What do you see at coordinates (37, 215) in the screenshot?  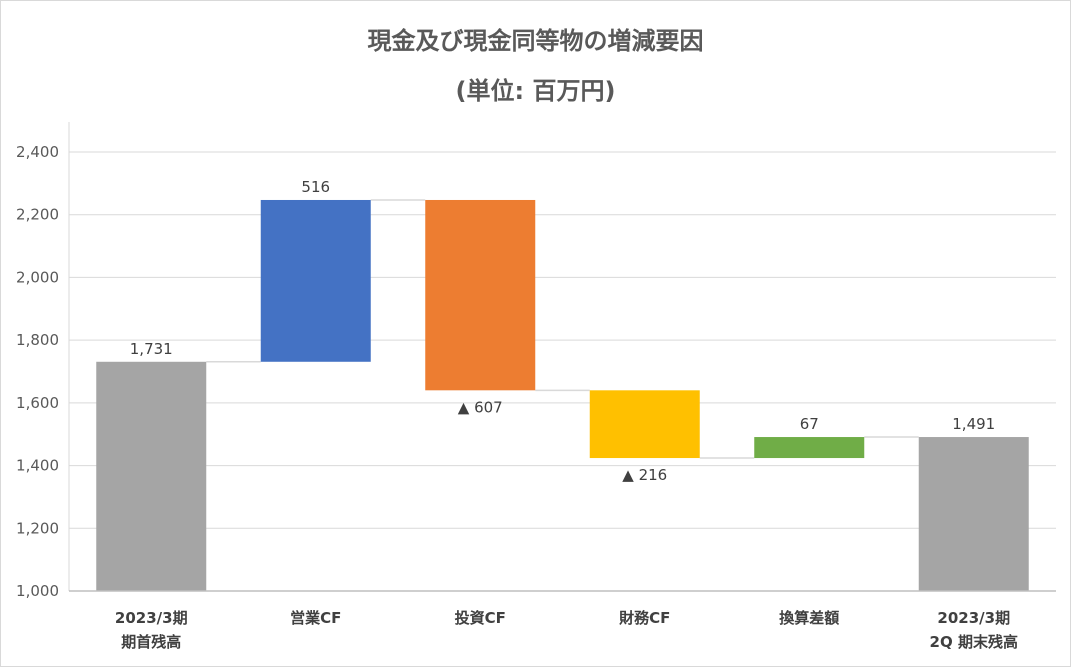 I see `y-tick-label: 2,200` at bounding box center [37, 215].